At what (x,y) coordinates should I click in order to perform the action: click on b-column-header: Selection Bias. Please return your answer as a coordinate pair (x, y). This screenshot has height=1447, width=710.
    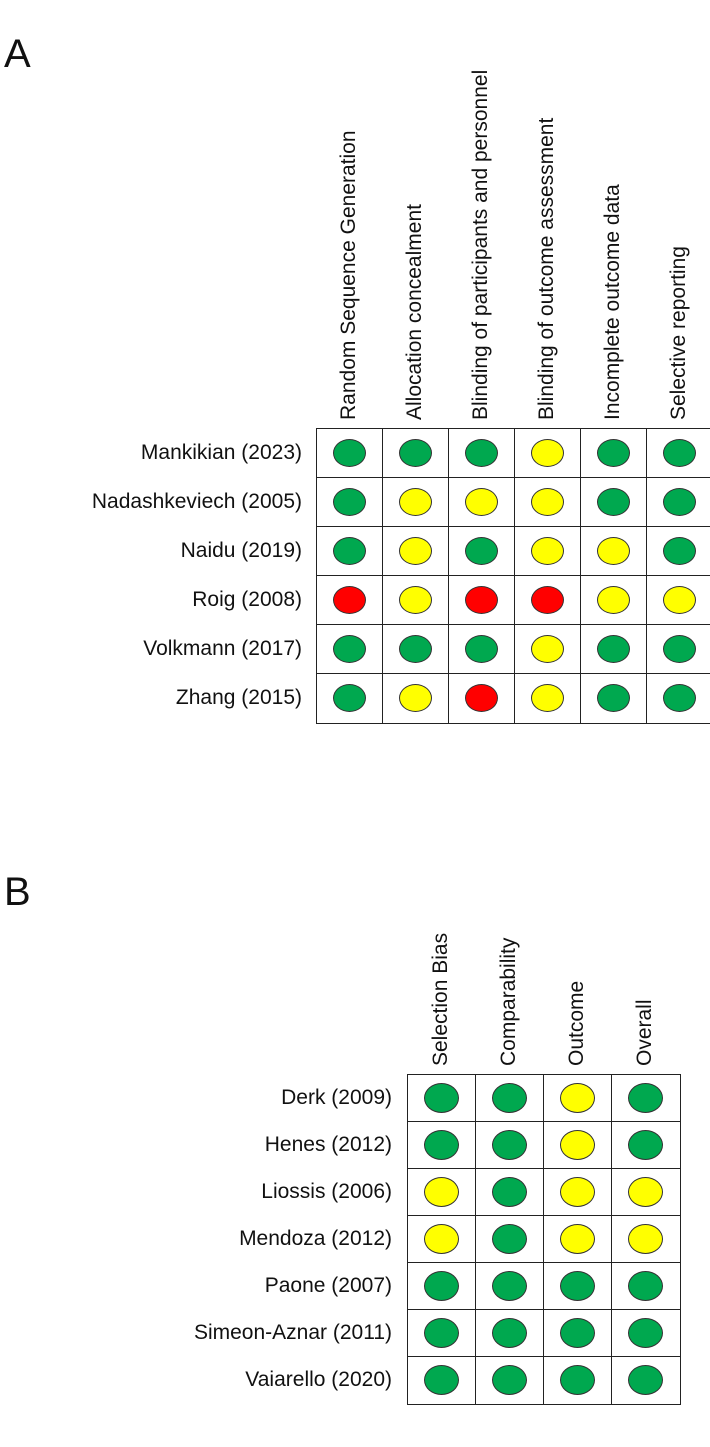
    Looking at the image, I should click on (440, 999).